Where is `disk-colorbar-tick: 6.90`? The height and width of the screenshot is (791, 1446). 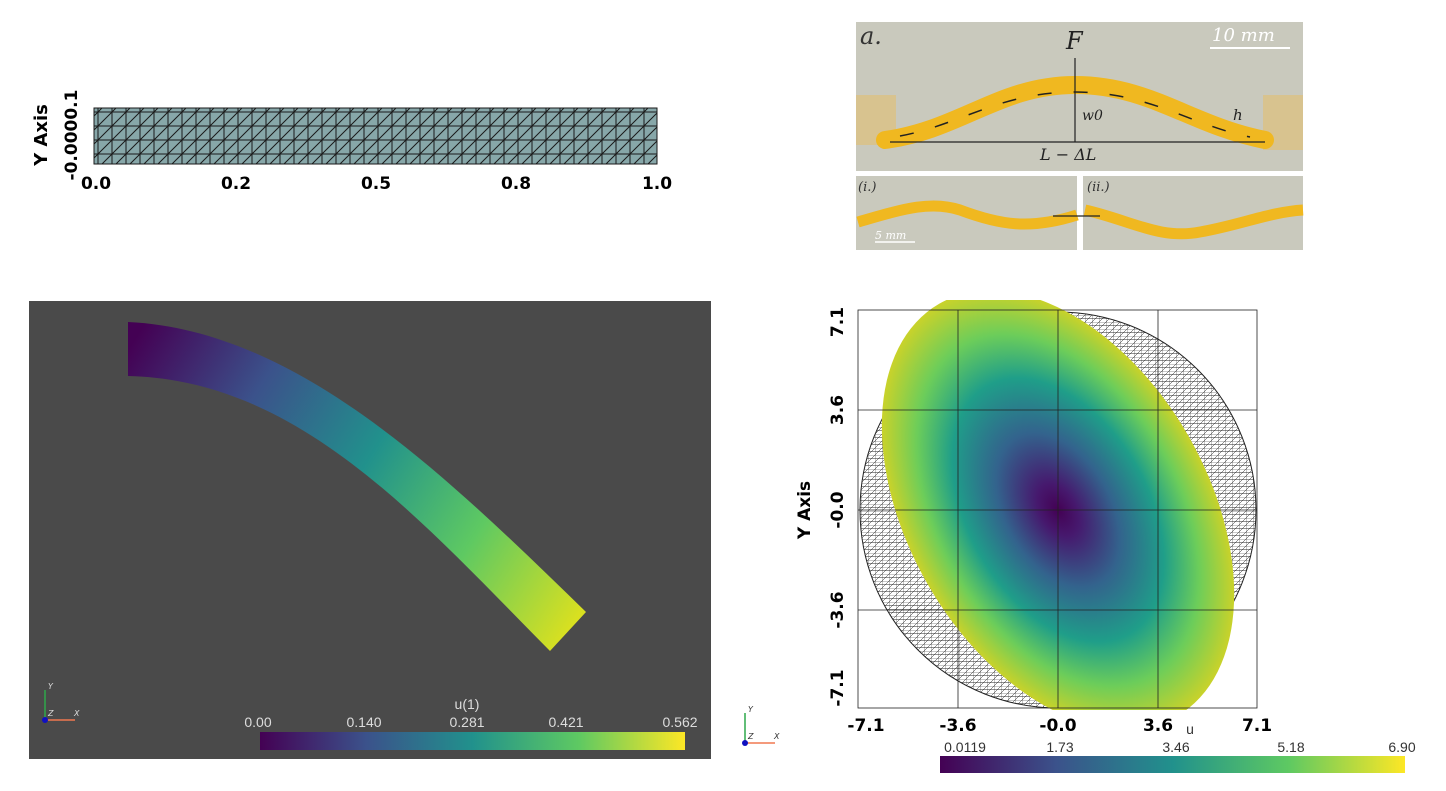
disk-colorbar-tick: 6.90 is located at coordinates (1402, 747).